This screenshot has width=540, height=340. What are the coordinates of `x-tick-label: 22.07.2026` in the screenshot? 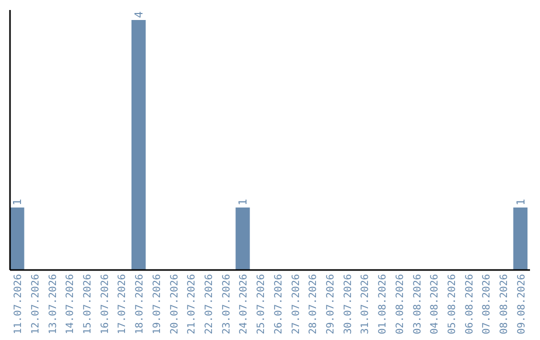 It's located at (210, 304).